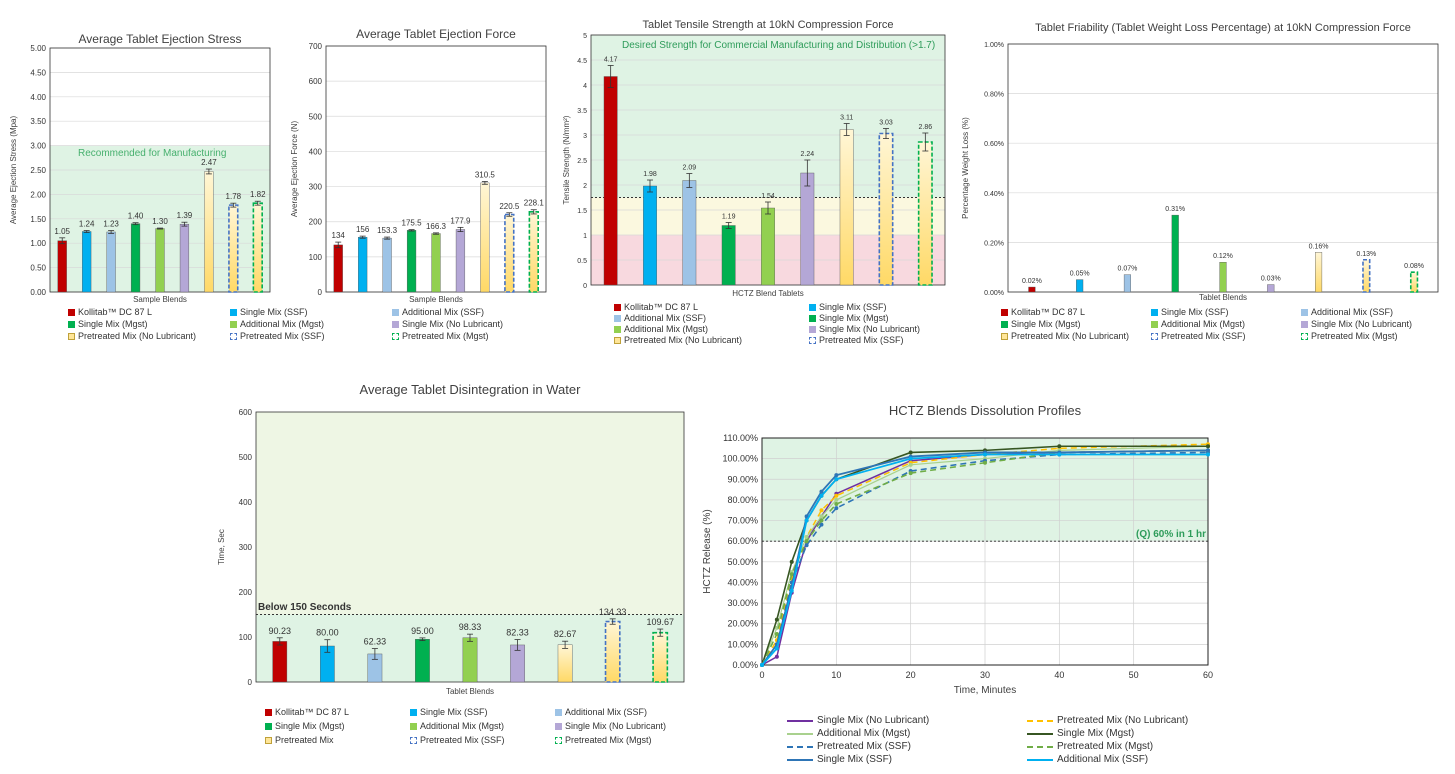 This screenshot has width=1455, height=774. What do you see at coordinates (836, 675) in the screenshot?
I see `x-tick-label: 10` at bounding box center [836, 675].